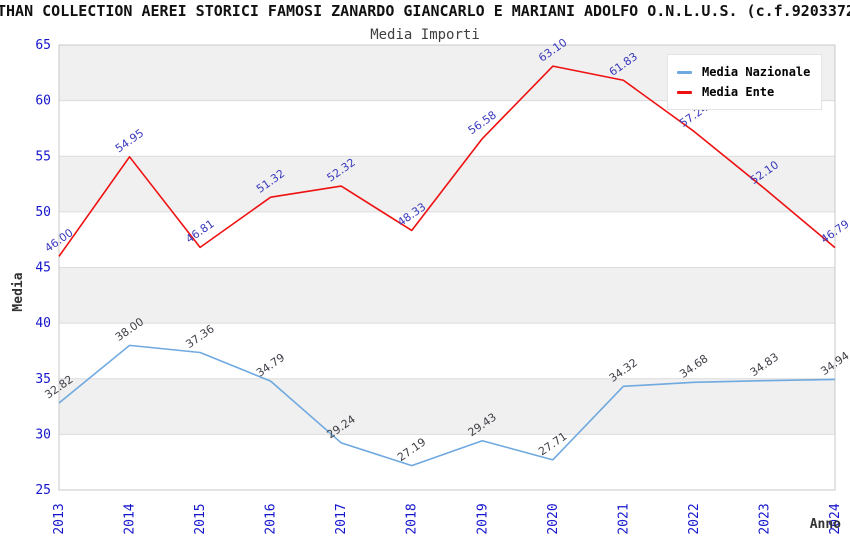  I want to click on legend-label: Media Nazionale, so click(756, 72).